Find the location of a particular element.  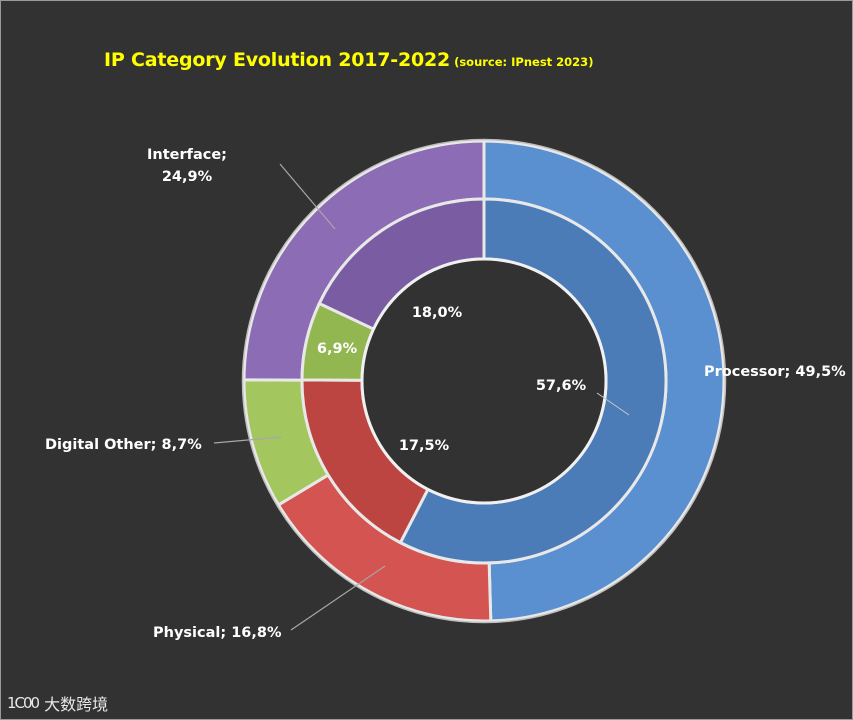

leader-line-digital-other is located at coordinates (248, 440).